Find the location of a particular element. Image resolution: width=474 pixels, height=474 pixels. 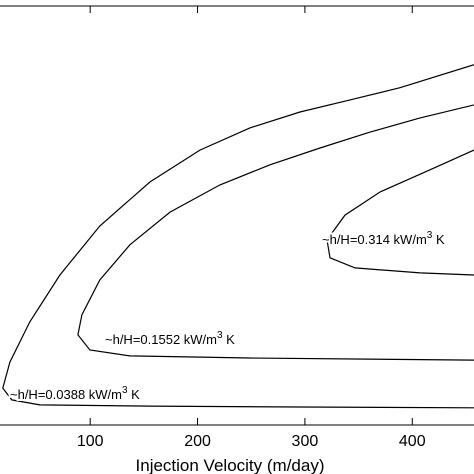

contour-label: ~h/H=0.0388 kW/m3 K is located at coordinates (75, 393).